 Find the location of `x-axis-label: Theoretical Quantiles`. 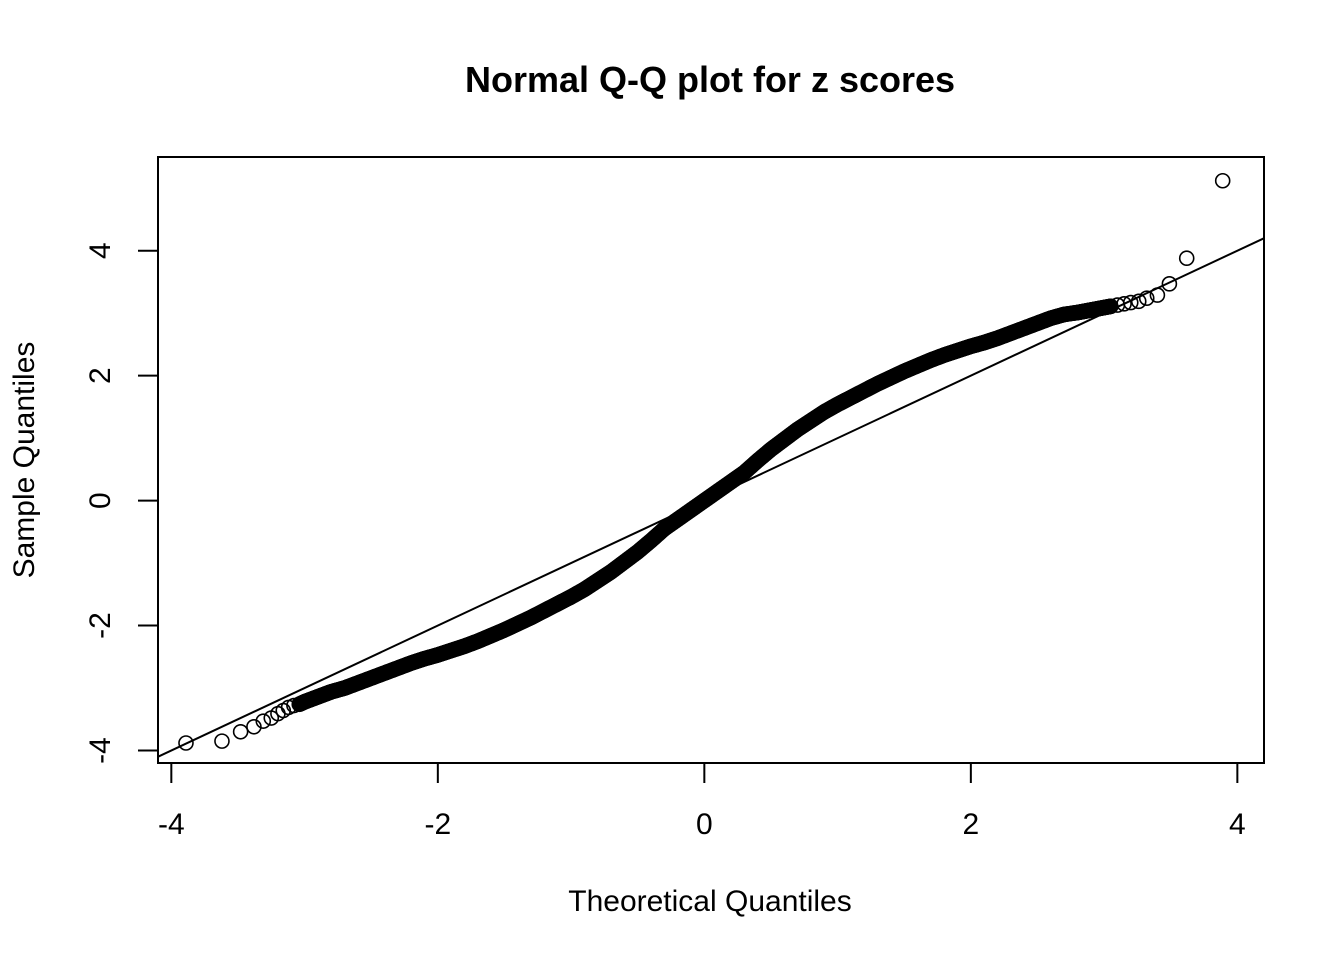

x-axis-label: Theoretical Quantiles is located at coordinates (709, 901).